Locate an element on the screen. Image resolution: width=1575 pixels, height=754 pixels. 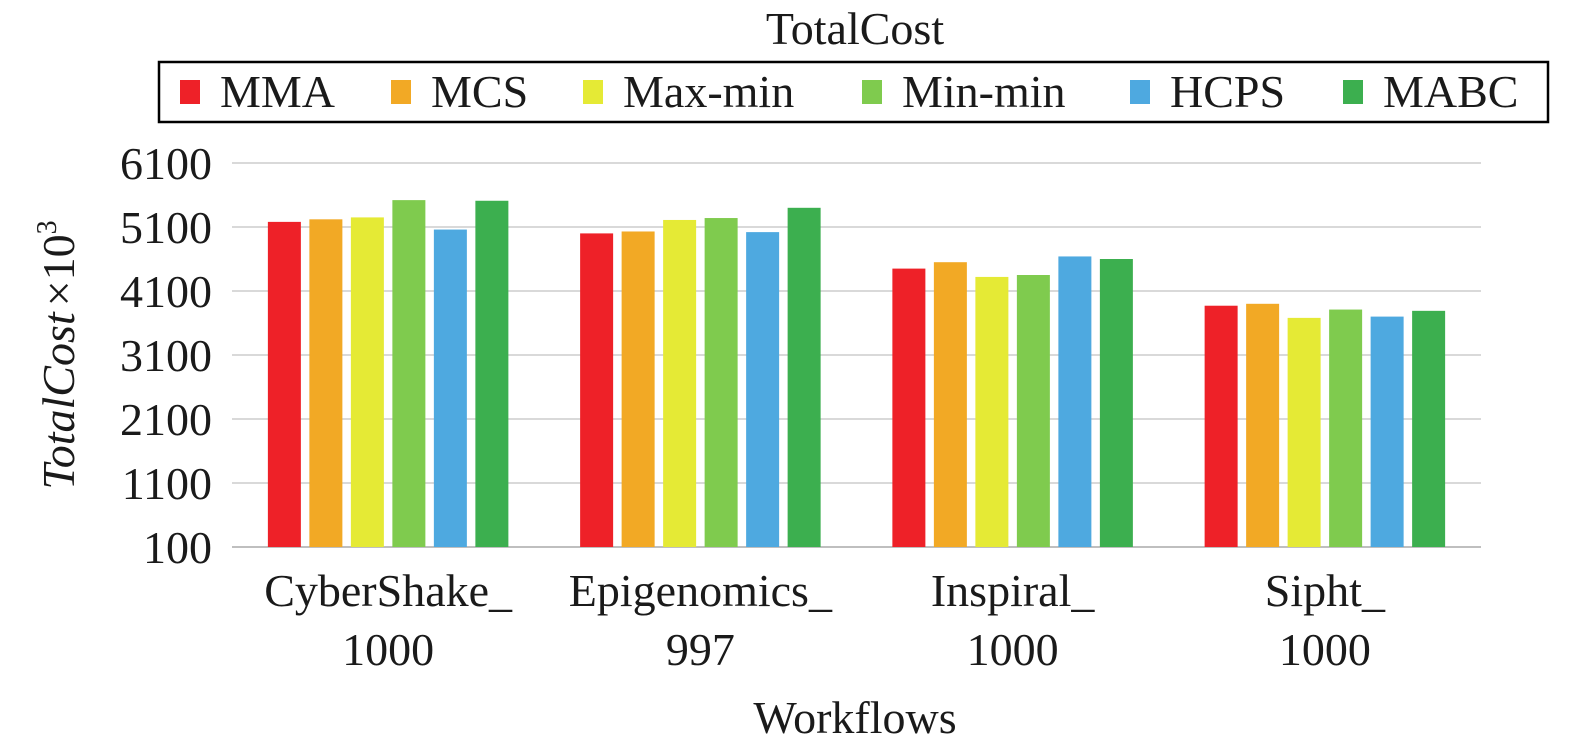
y-axis-label-main: TotalCost is located at coordinates (58, 400).